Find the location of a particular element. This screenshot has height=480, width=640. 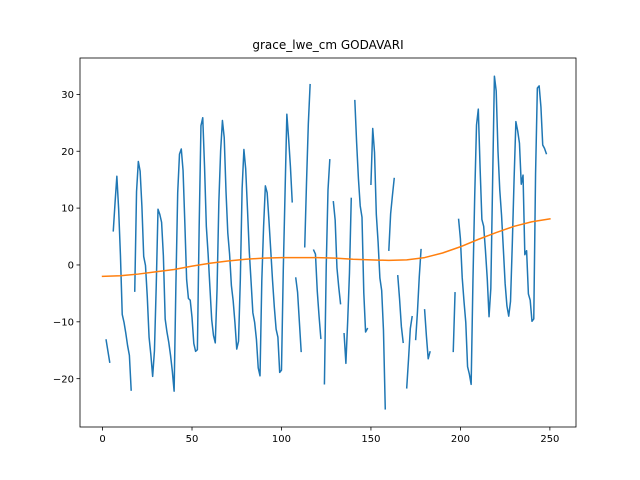

y-tick-label: −10 is located at coordinates (63, 322).